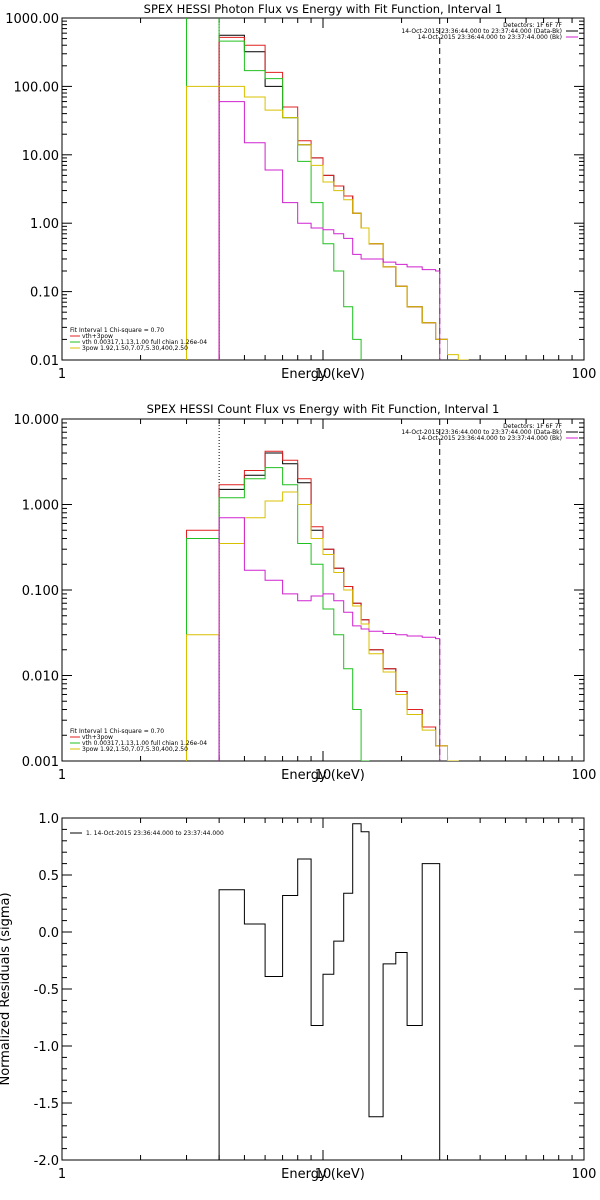 The height and width of the screenshot is (1200, 600). Describe the element at coordinates (40, 156) in the screenshot. I see `y-tick-label: 10.00` at that location.